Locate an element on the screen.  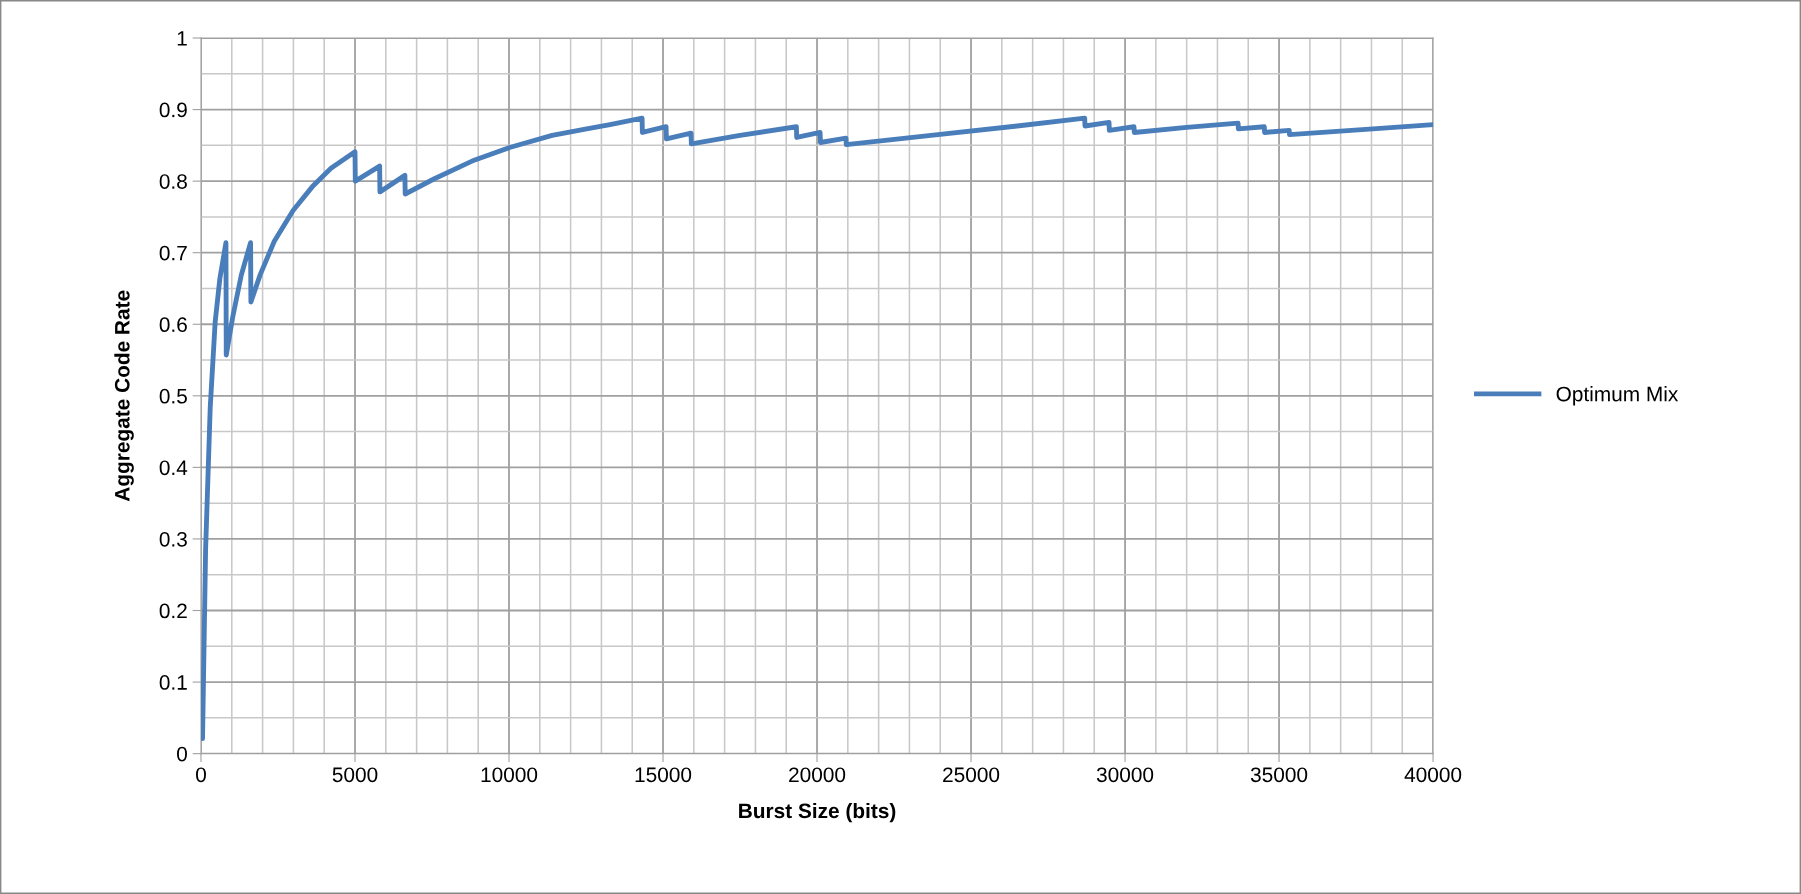
y-tick-label: 0.9 is located at coordinates (173, 110).